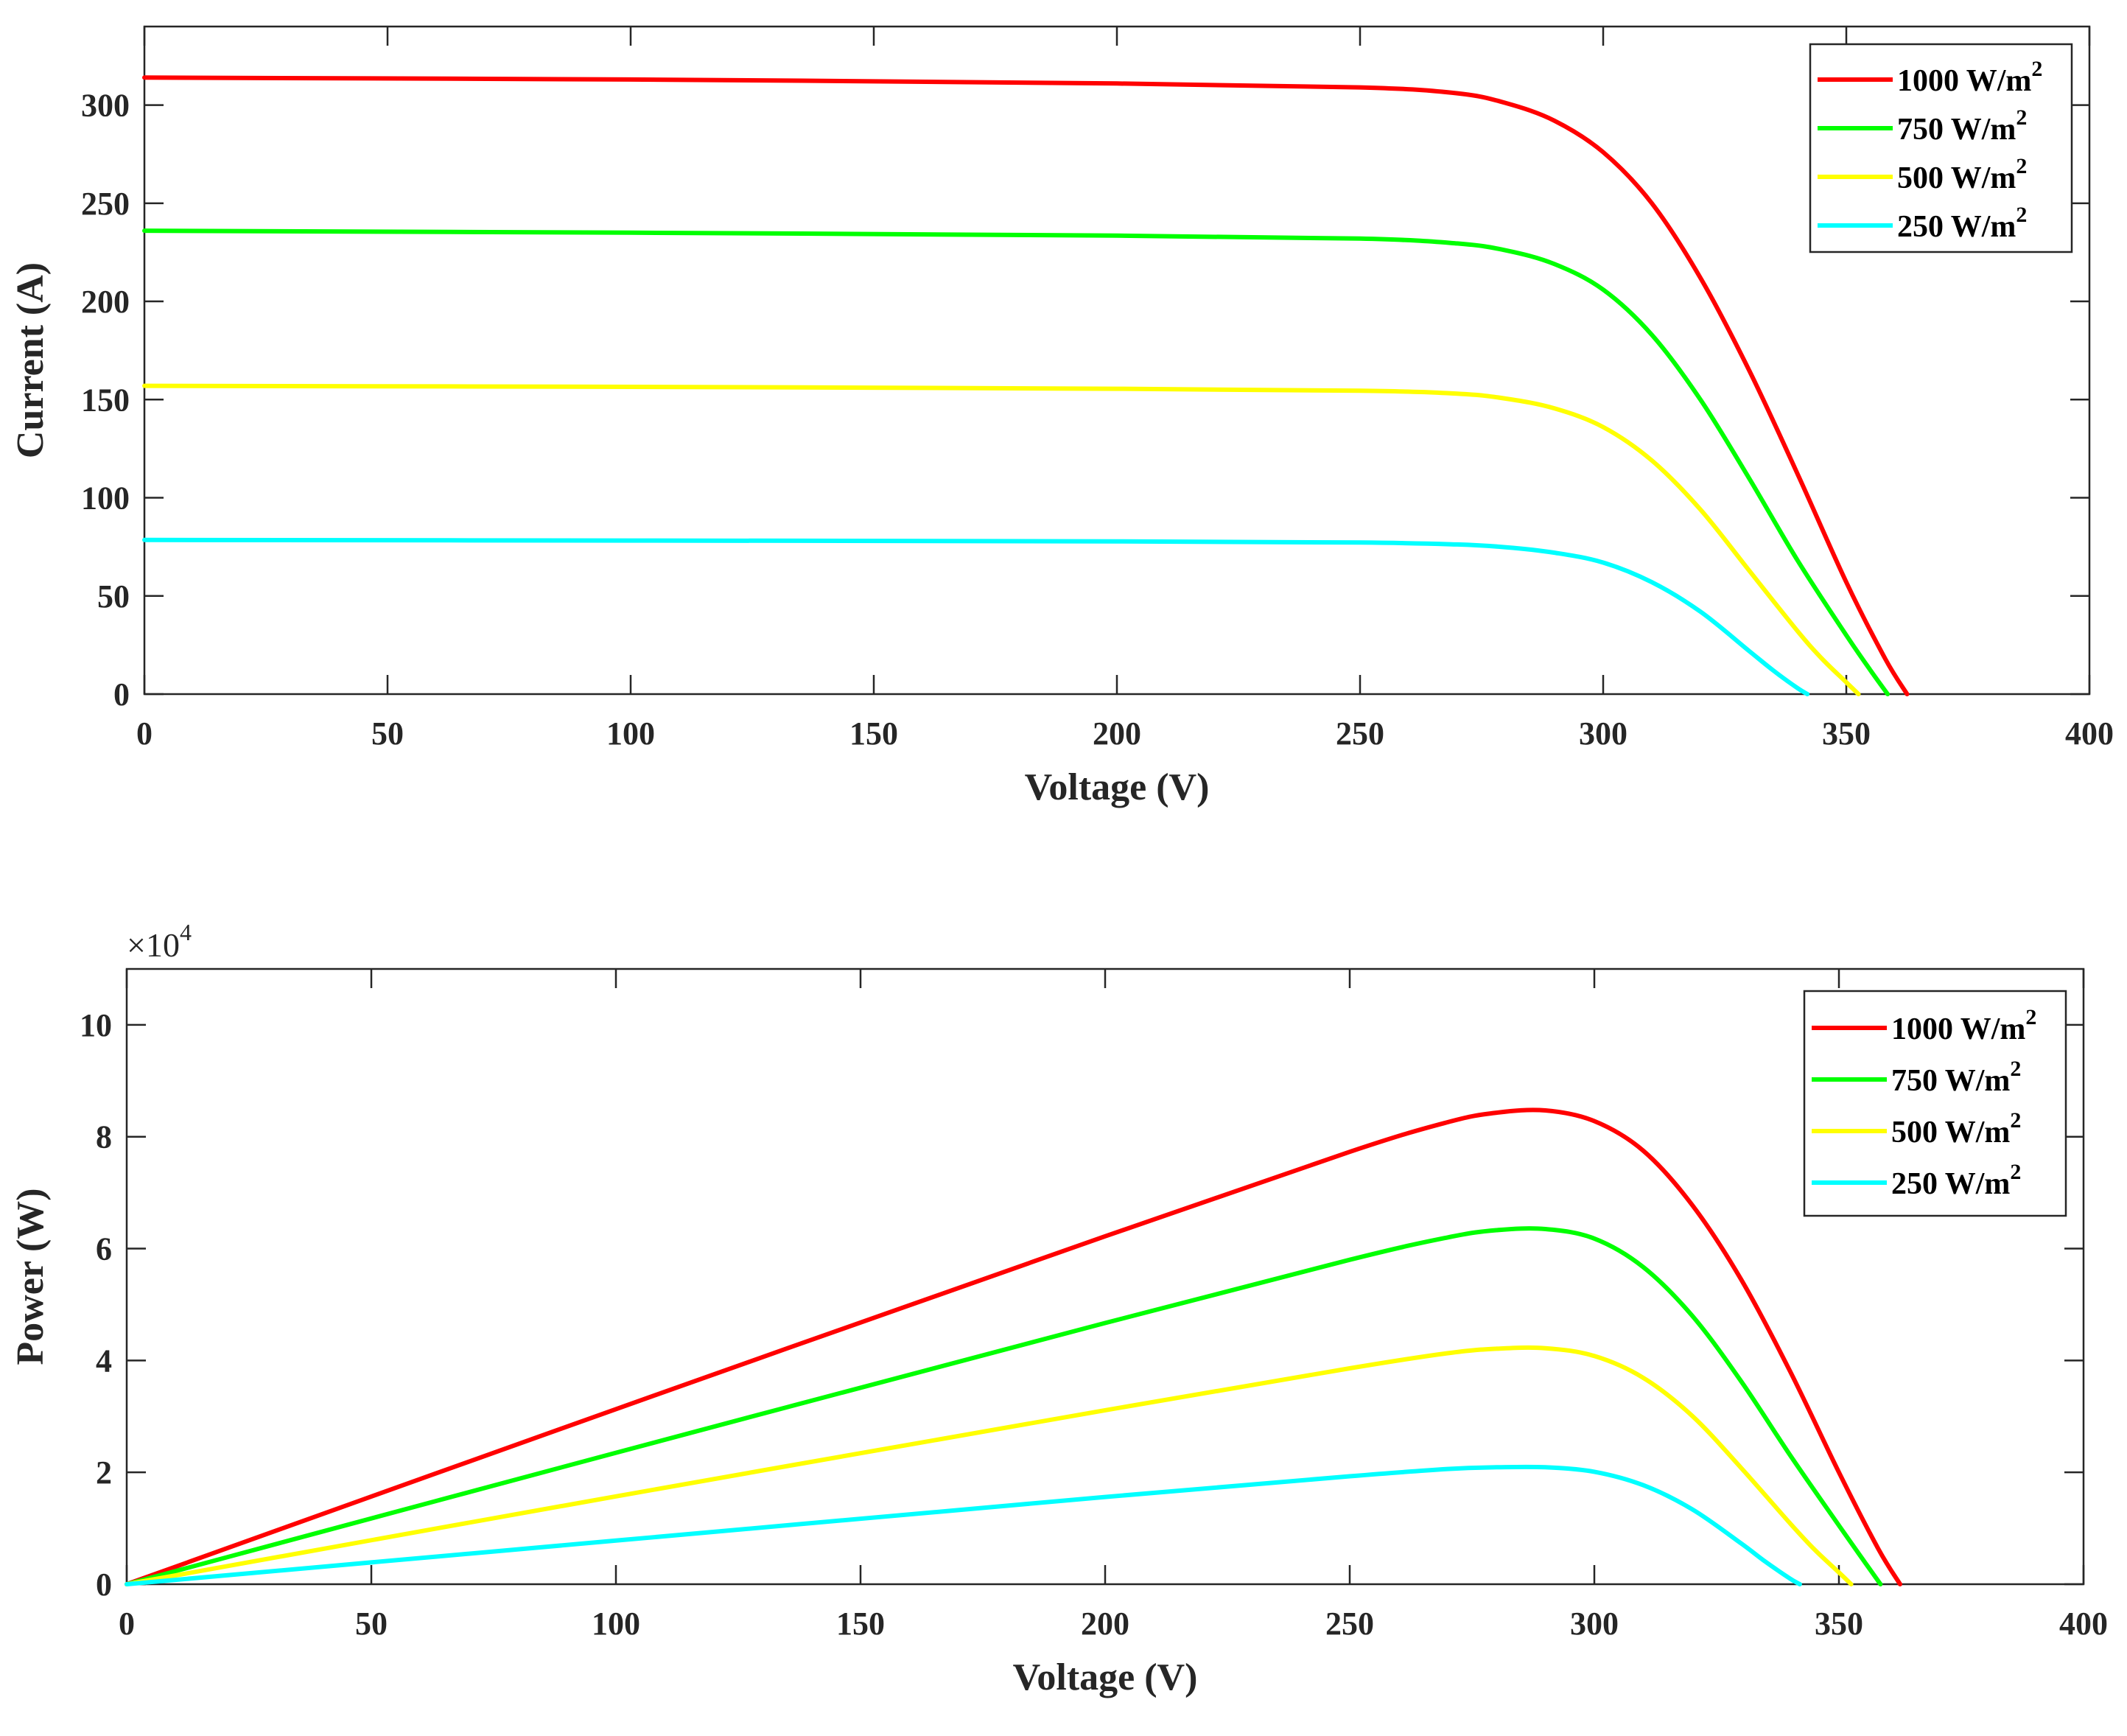  I want to click on y-tick-label: 8, so click(104, 1137).